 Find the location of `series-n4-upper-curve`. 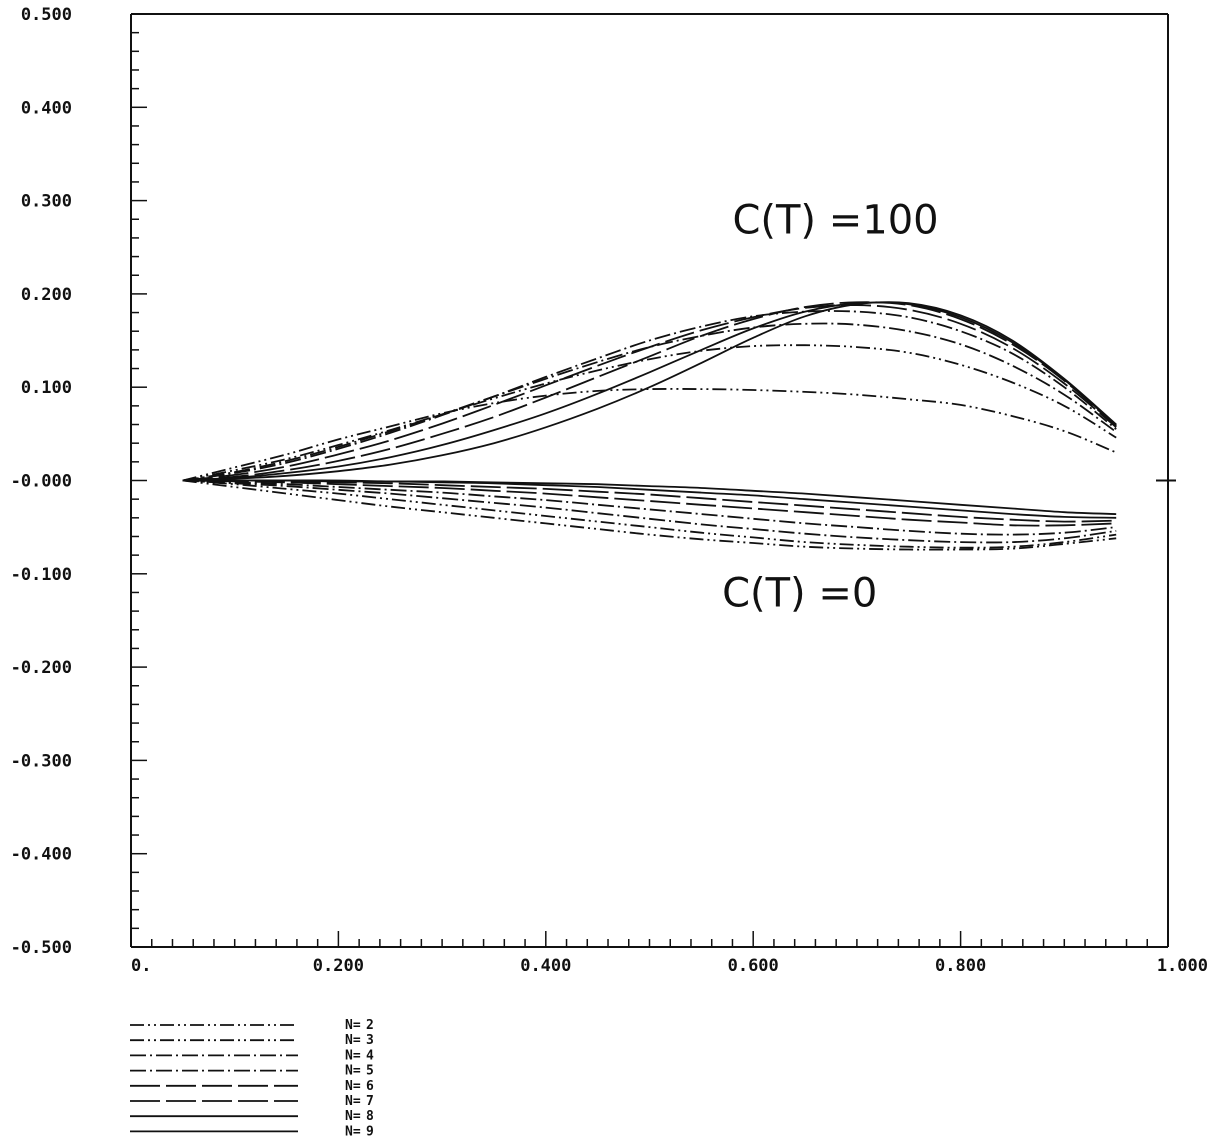

series-n4-upper-curve is located at coordinates (649, 402).